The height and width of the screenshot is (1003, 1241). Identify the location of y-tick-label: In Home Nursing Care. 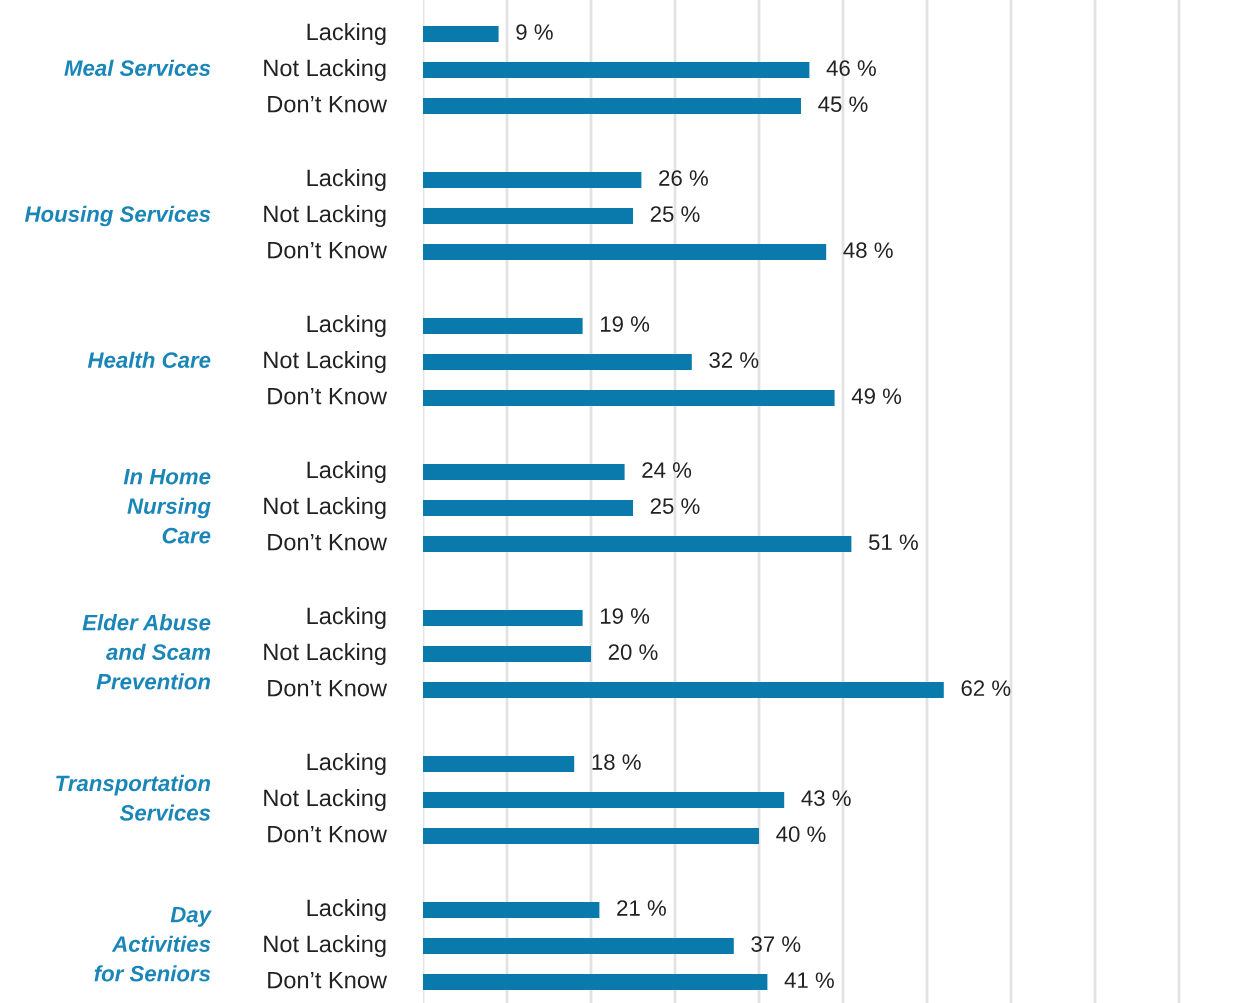
(167, 506).